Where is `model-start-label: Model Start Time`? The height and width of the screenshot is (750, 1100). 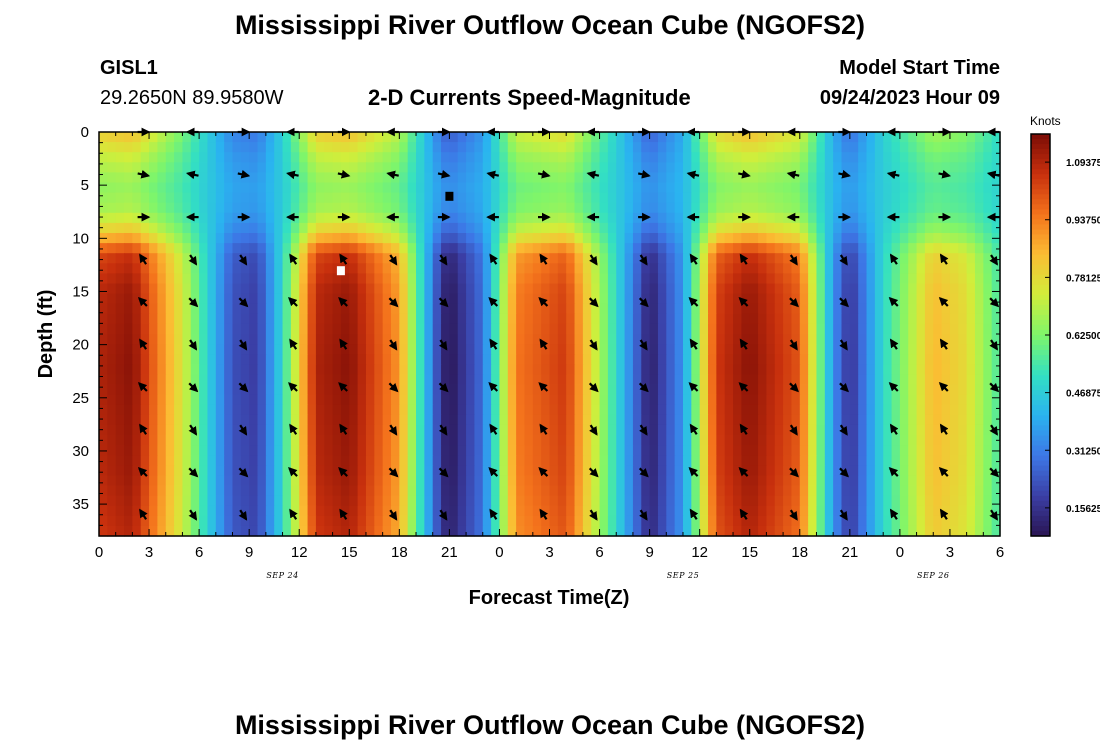 model-start-label: Model Start Time is located at coordinates (919, 68).